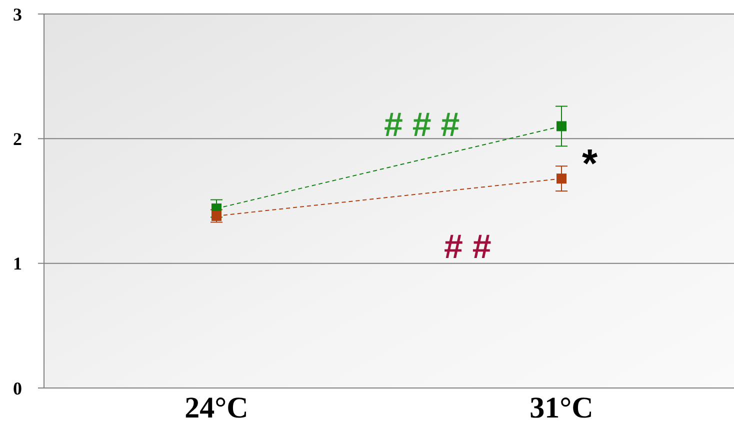 The image size is (734, 432). Describe the element at coordinates (422, 125) in the screenshot. I see `annotation: # # #` at that location.